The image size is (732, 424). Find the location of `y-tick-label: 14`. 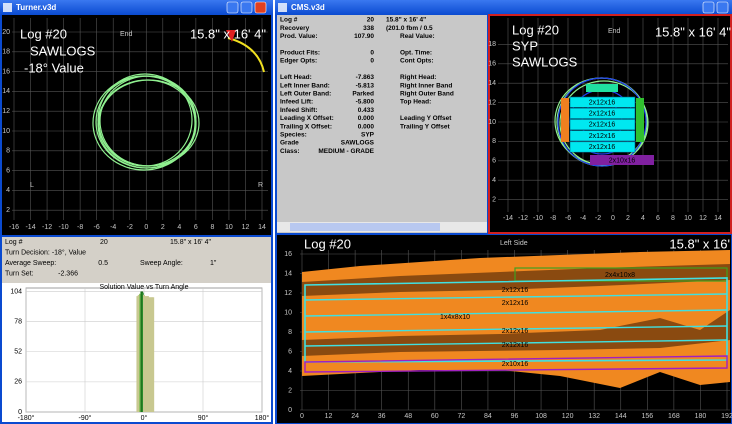

y-tick-label: 14 is located at coordinates (492, 83).